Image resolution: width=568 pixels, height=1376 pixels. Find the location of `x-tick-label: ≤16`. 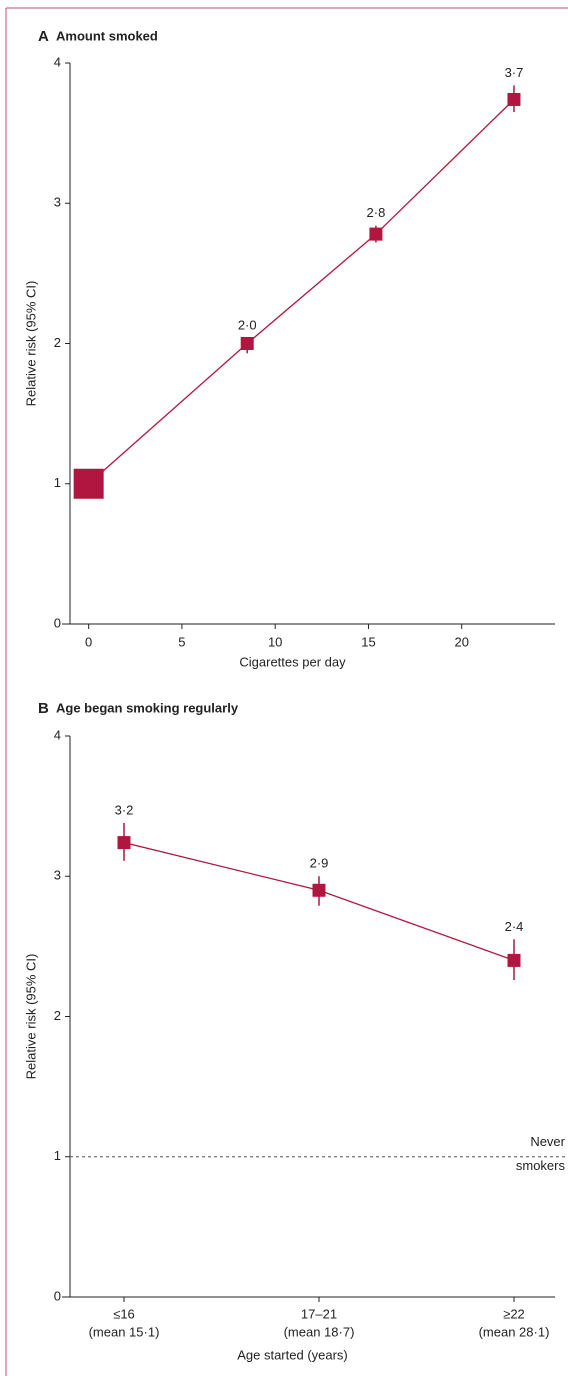

x-tick-label: ≤16 is located at coordinates (124, 1313).